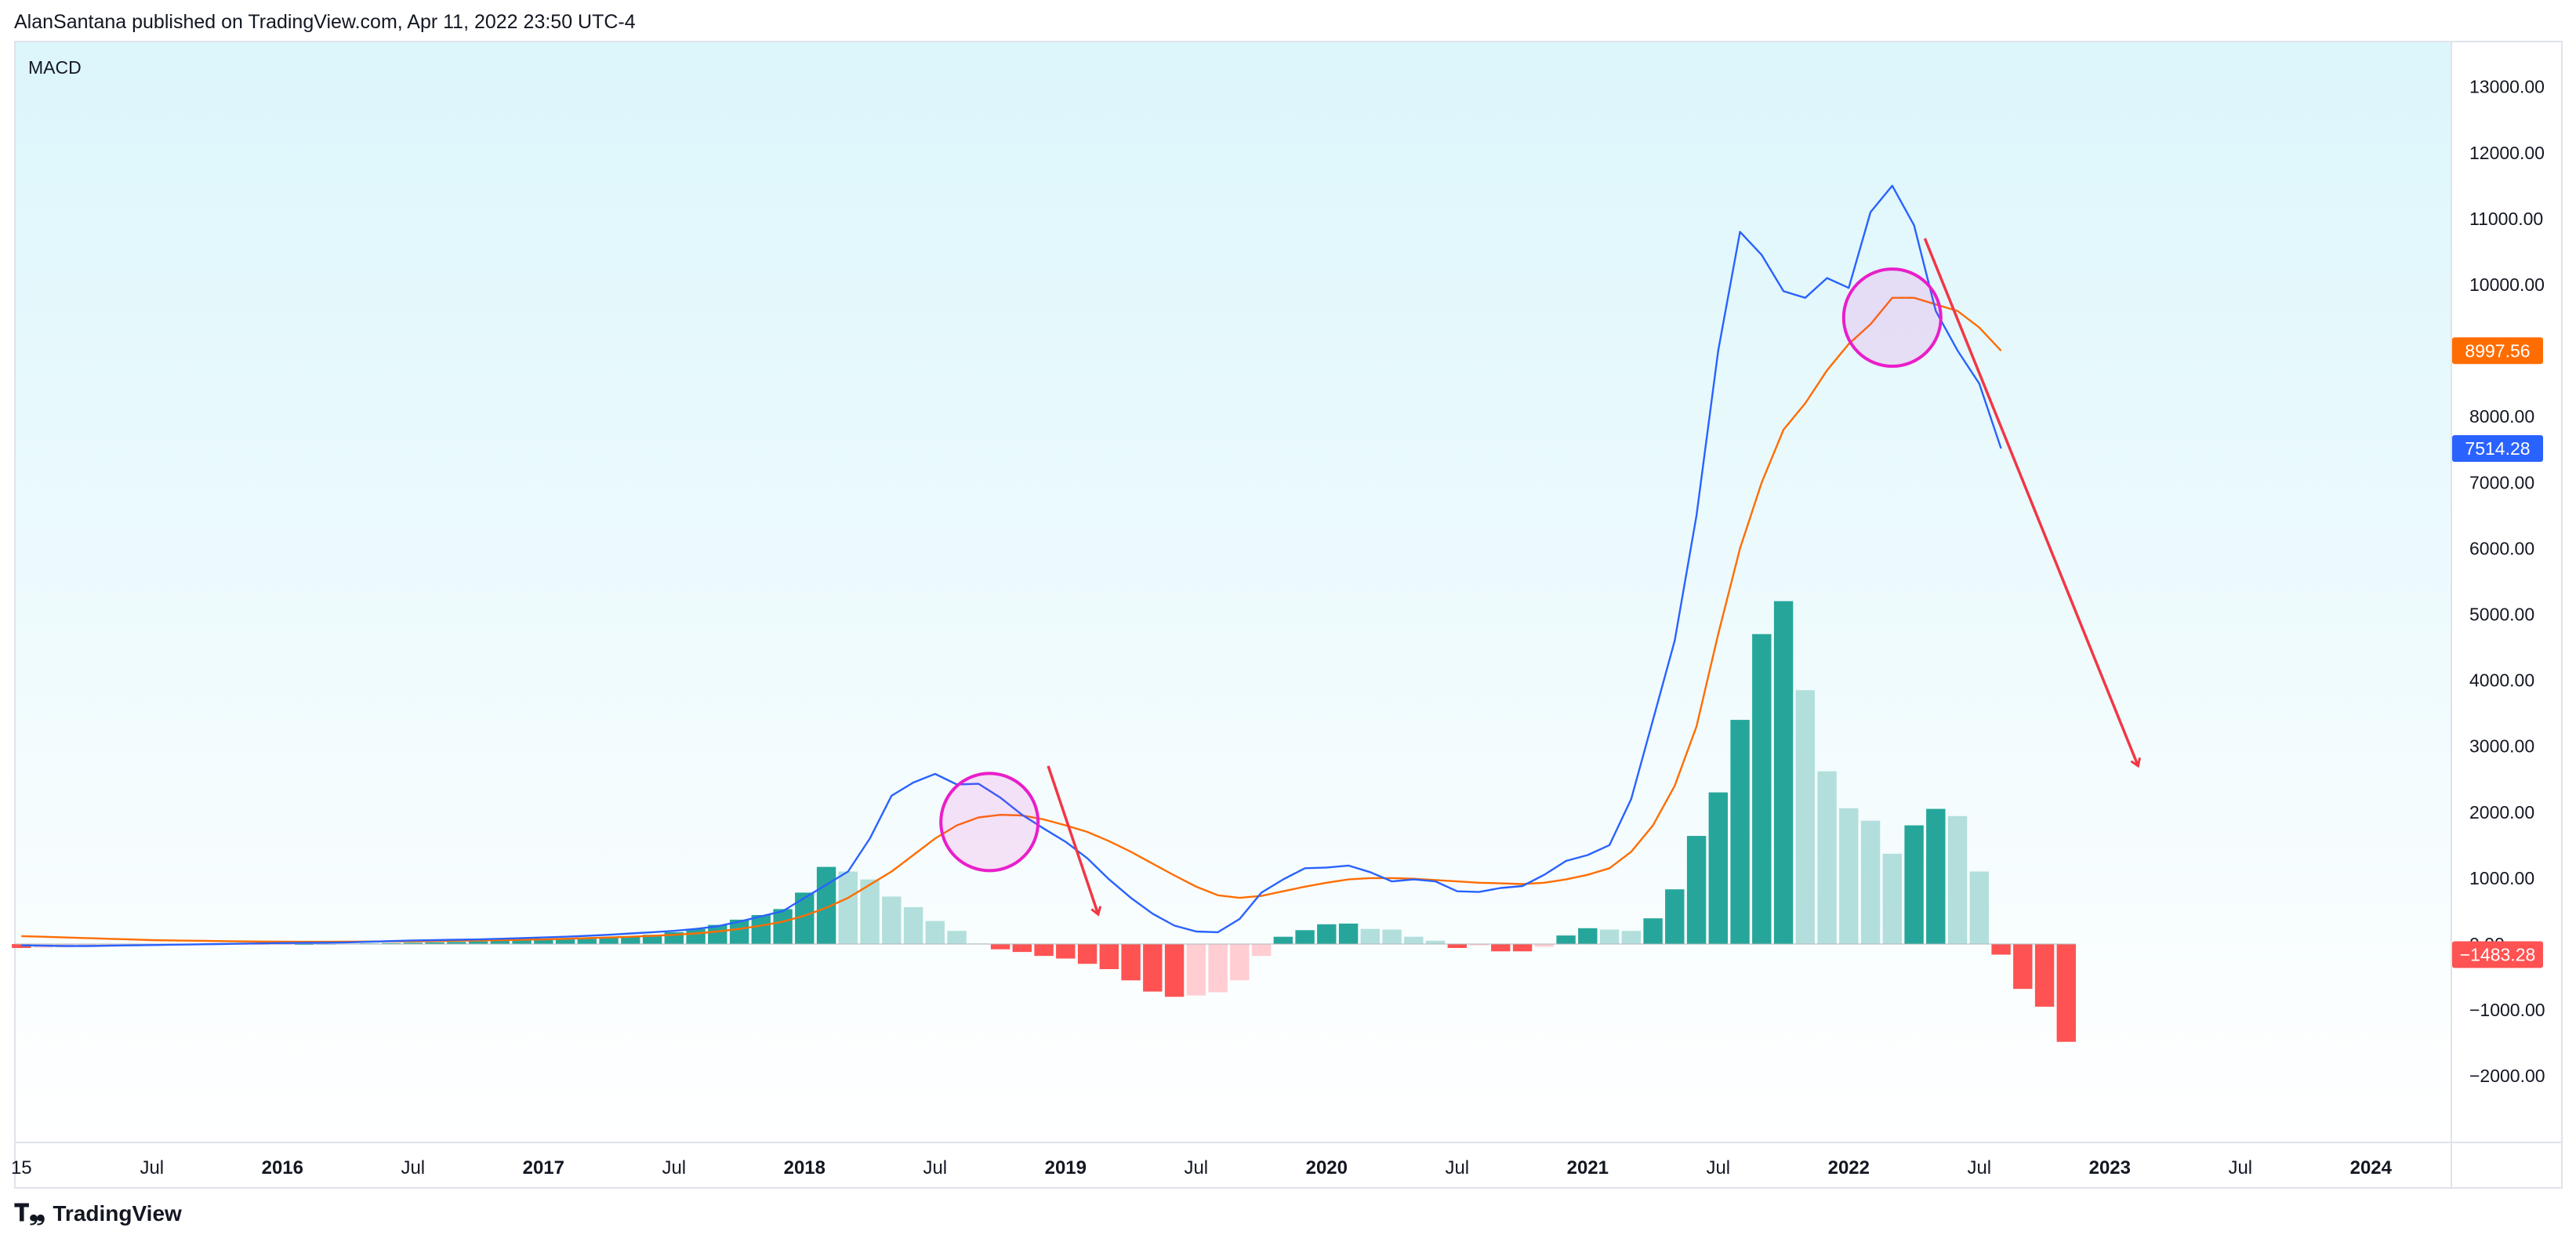 This screenshot has width=2576, height=1242. Describe the element at coordinates (2502, 680) in the screenshot. I see `y-tick-label: 4000.00` at that location.